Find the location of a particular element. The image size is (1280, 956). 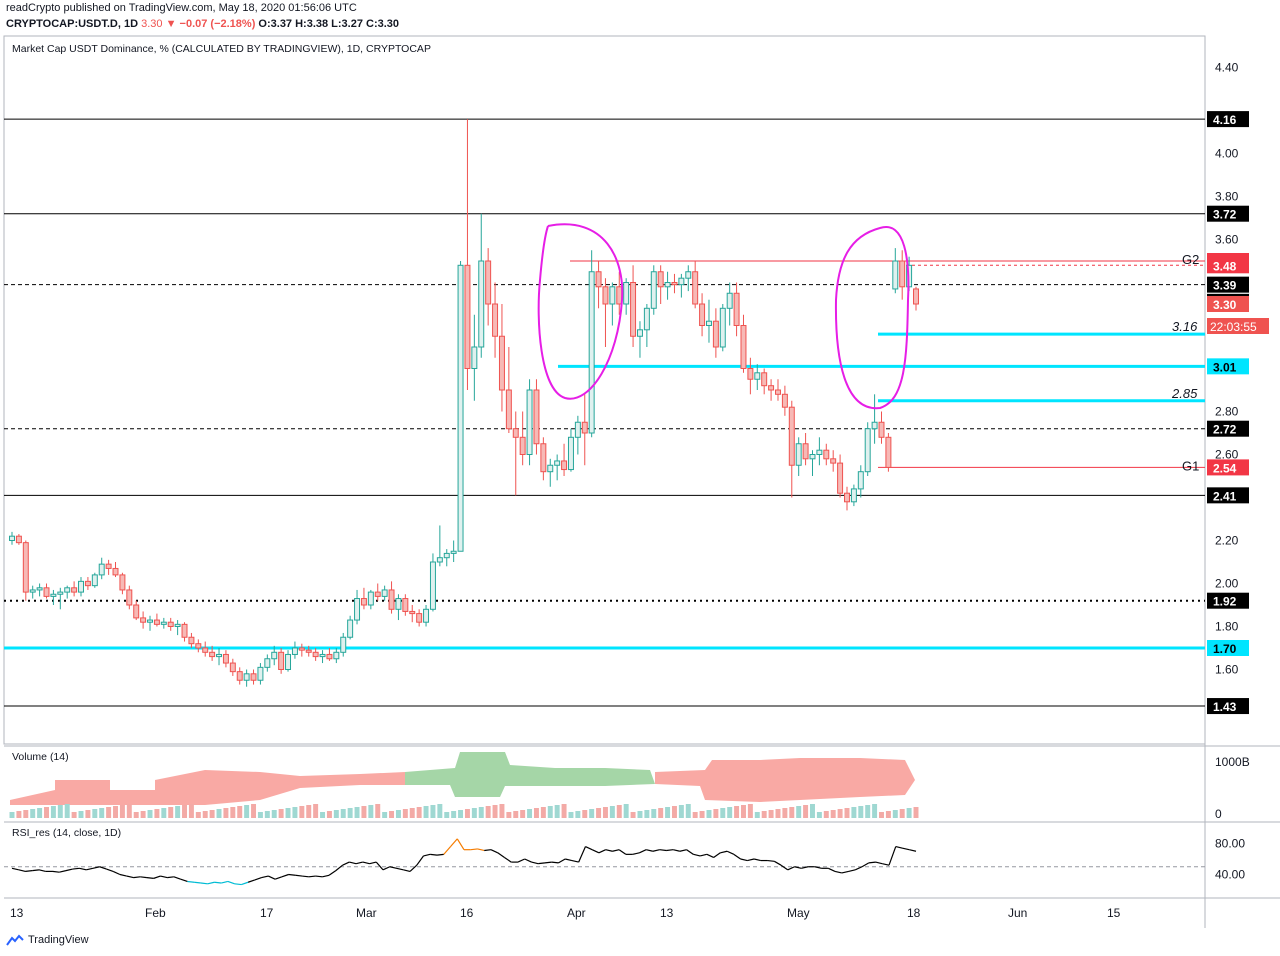

price-tick-label: 2.60 is located at coordinates (1227, 455).